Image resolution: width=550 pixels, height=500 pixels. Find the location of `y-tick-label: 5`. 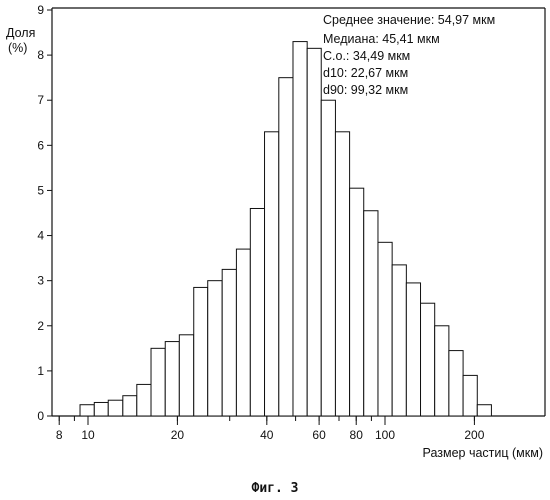

y-tick-label: 5 is located at coordinates (40, 190).